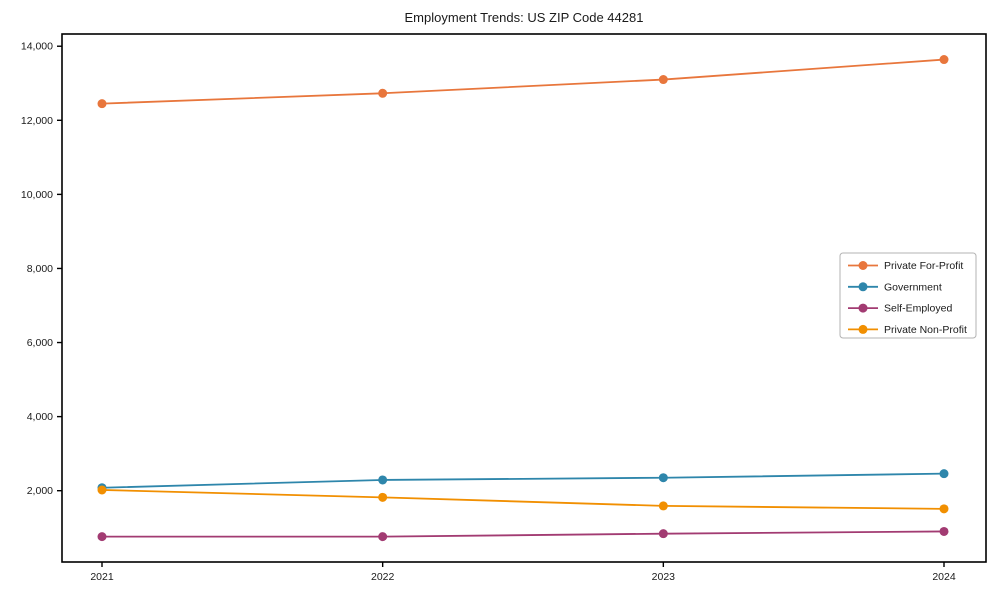 The width and height of the screenshot is (1000, 600). What do you see at coordinates (383, 577) in the screenshot?
I see `x-tick-label: 2022` at bounding box center [383, 577].